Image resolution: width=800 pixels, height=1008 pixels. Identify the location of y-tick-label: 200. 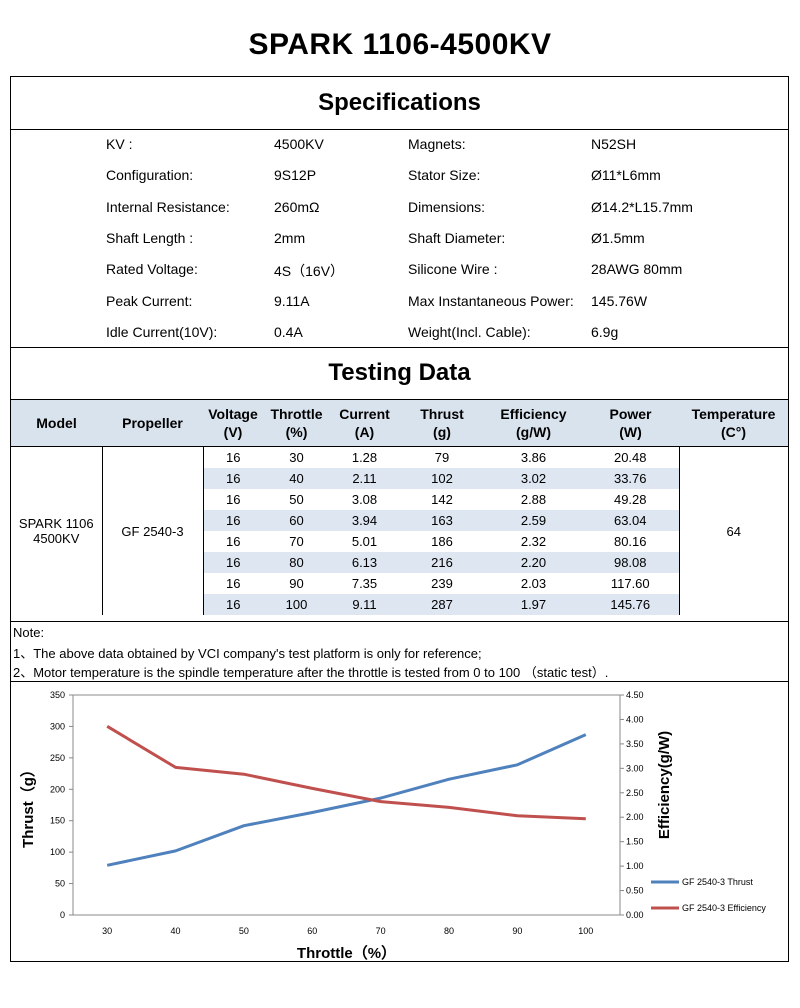
(57, 789).